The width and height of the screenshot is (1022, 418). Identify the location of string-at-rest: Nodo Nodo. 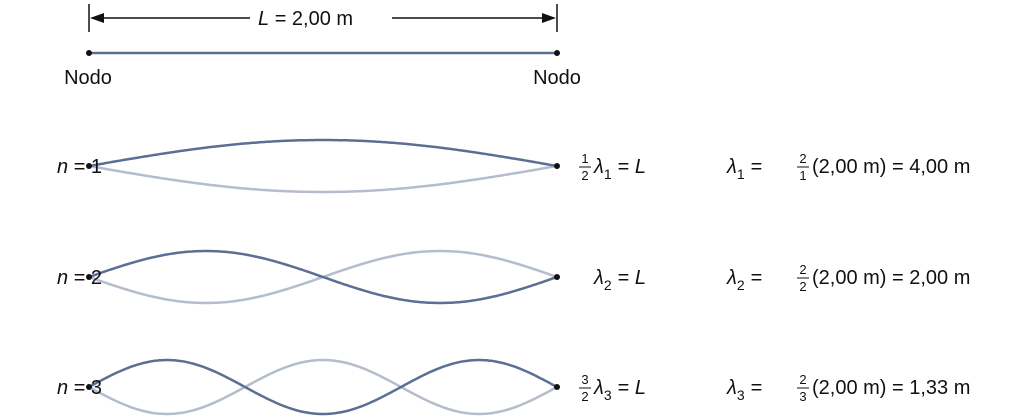
(322, 69).